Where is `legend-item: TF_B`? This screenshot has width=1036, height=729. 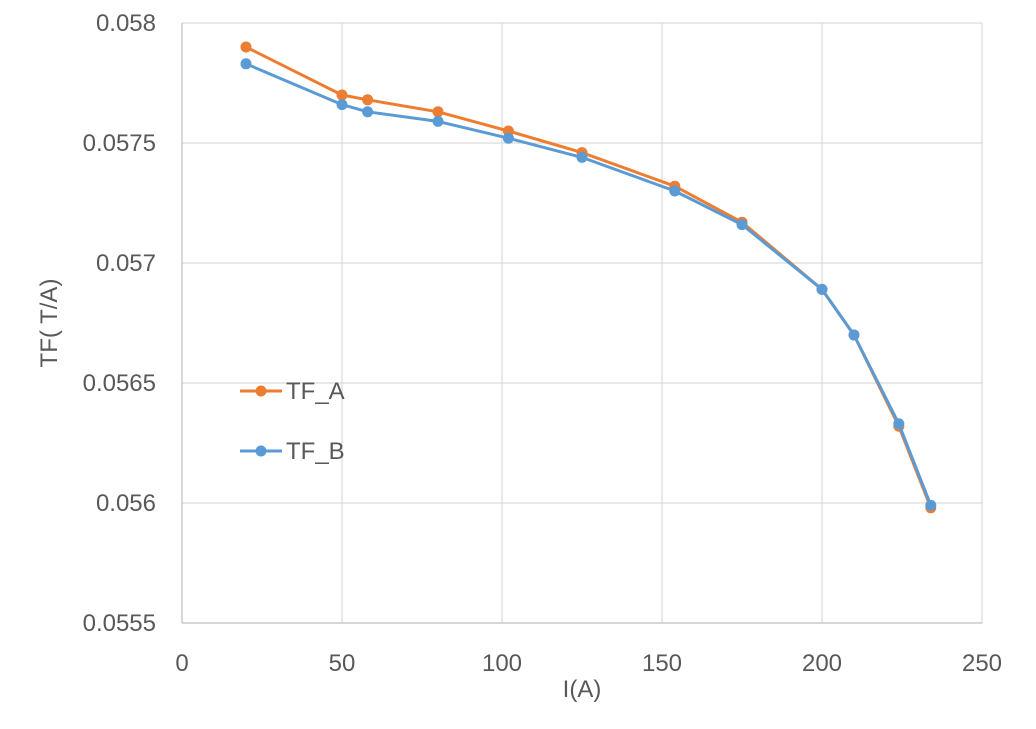 legend-item: TF_B is located at coordinates (292, 451).